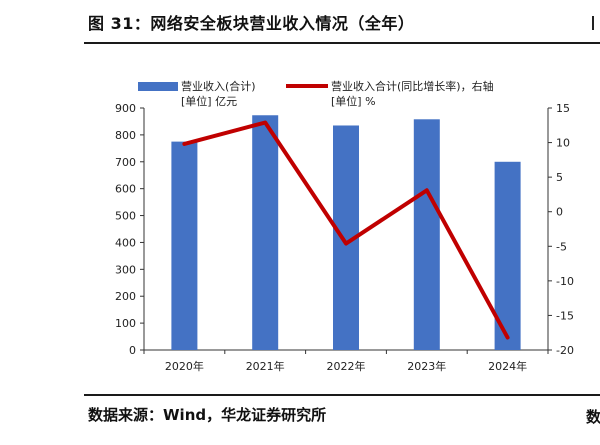 The width and height of the screenshot is (600, 445). Describe the element at coordinates (251, 23) in the screenshot. I see `figure-title: 图 31：网络安全板块营业收入情况（全年）` at that location.